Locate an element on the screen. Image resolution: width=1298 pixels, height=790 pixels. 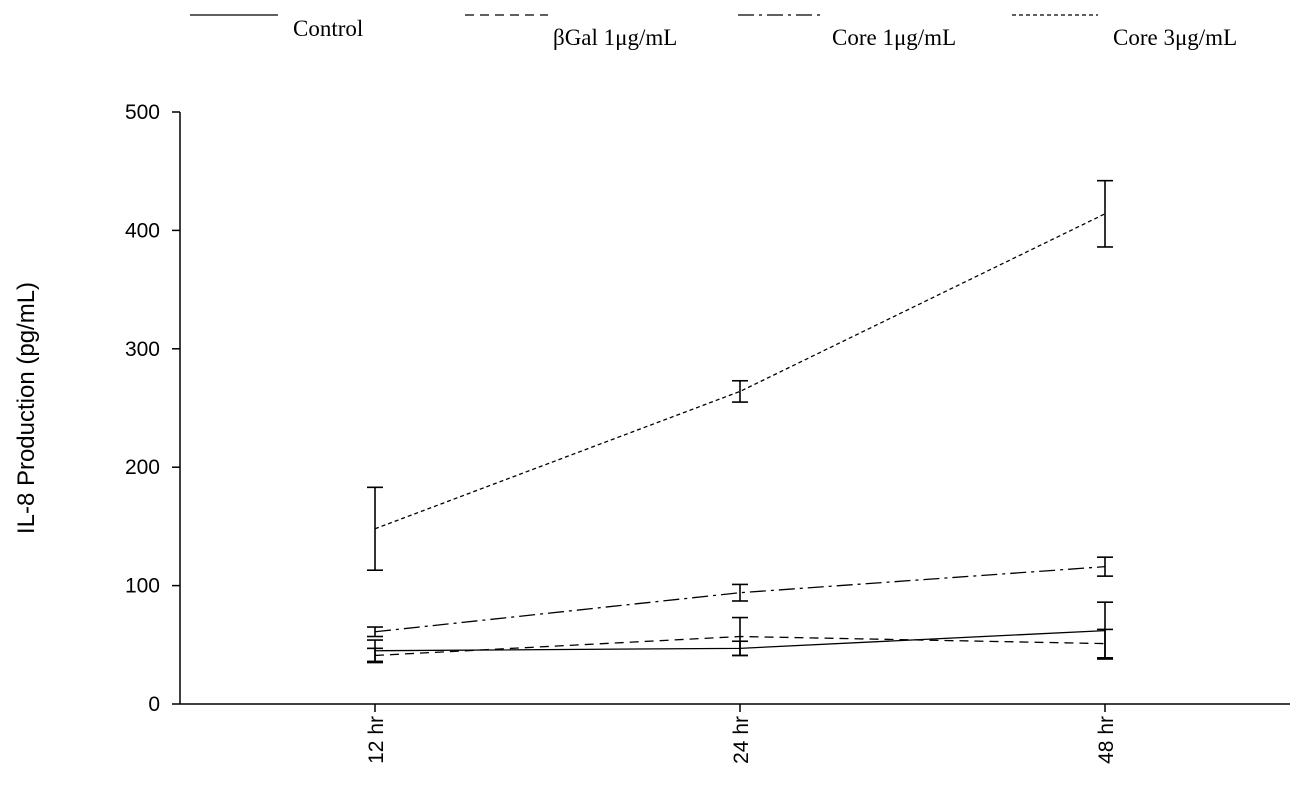
x-tick-label: 12 hr is located at coordinates (376, 740).